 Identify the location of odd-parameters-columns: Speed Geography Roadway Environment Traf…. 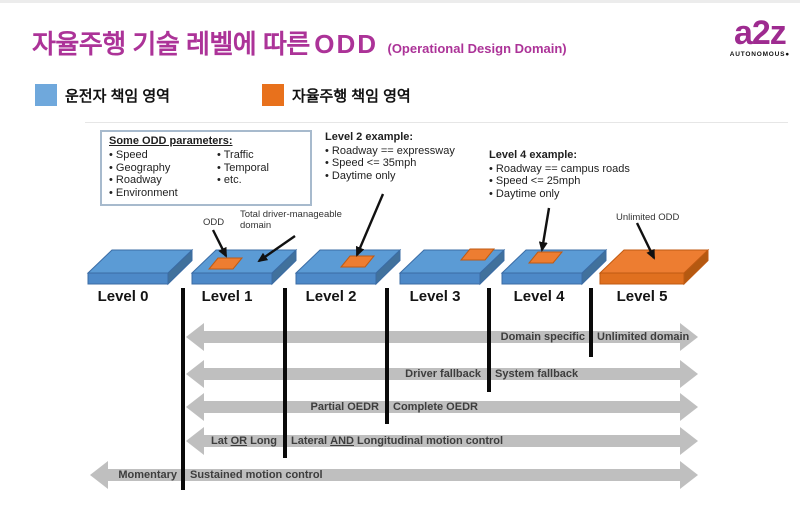
(206, 174).